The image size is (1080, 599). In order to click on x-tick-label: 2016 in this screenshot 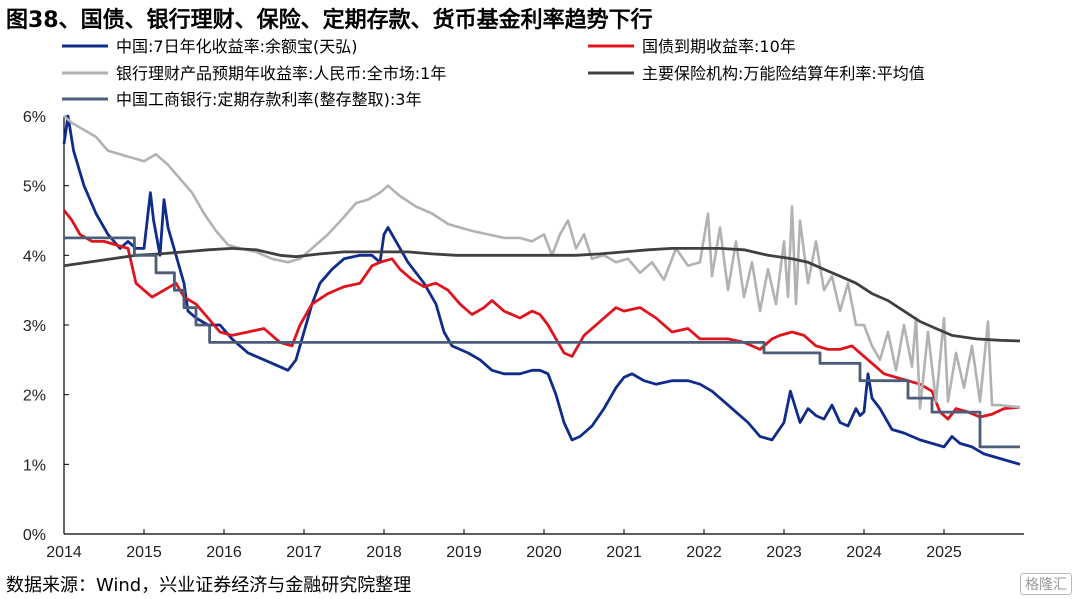, I will do `click(224, 552)`.